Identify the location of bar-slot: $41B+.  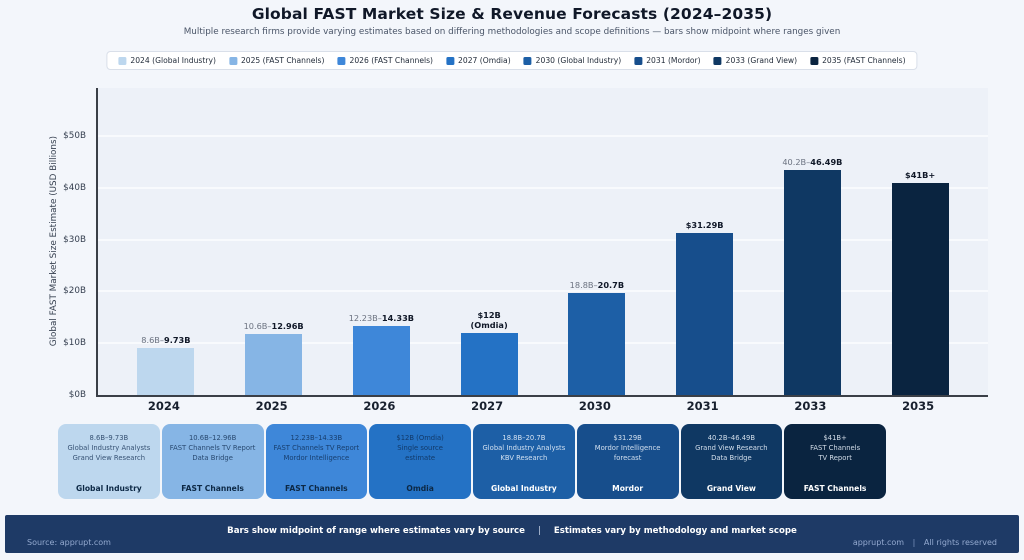
(920, 241).